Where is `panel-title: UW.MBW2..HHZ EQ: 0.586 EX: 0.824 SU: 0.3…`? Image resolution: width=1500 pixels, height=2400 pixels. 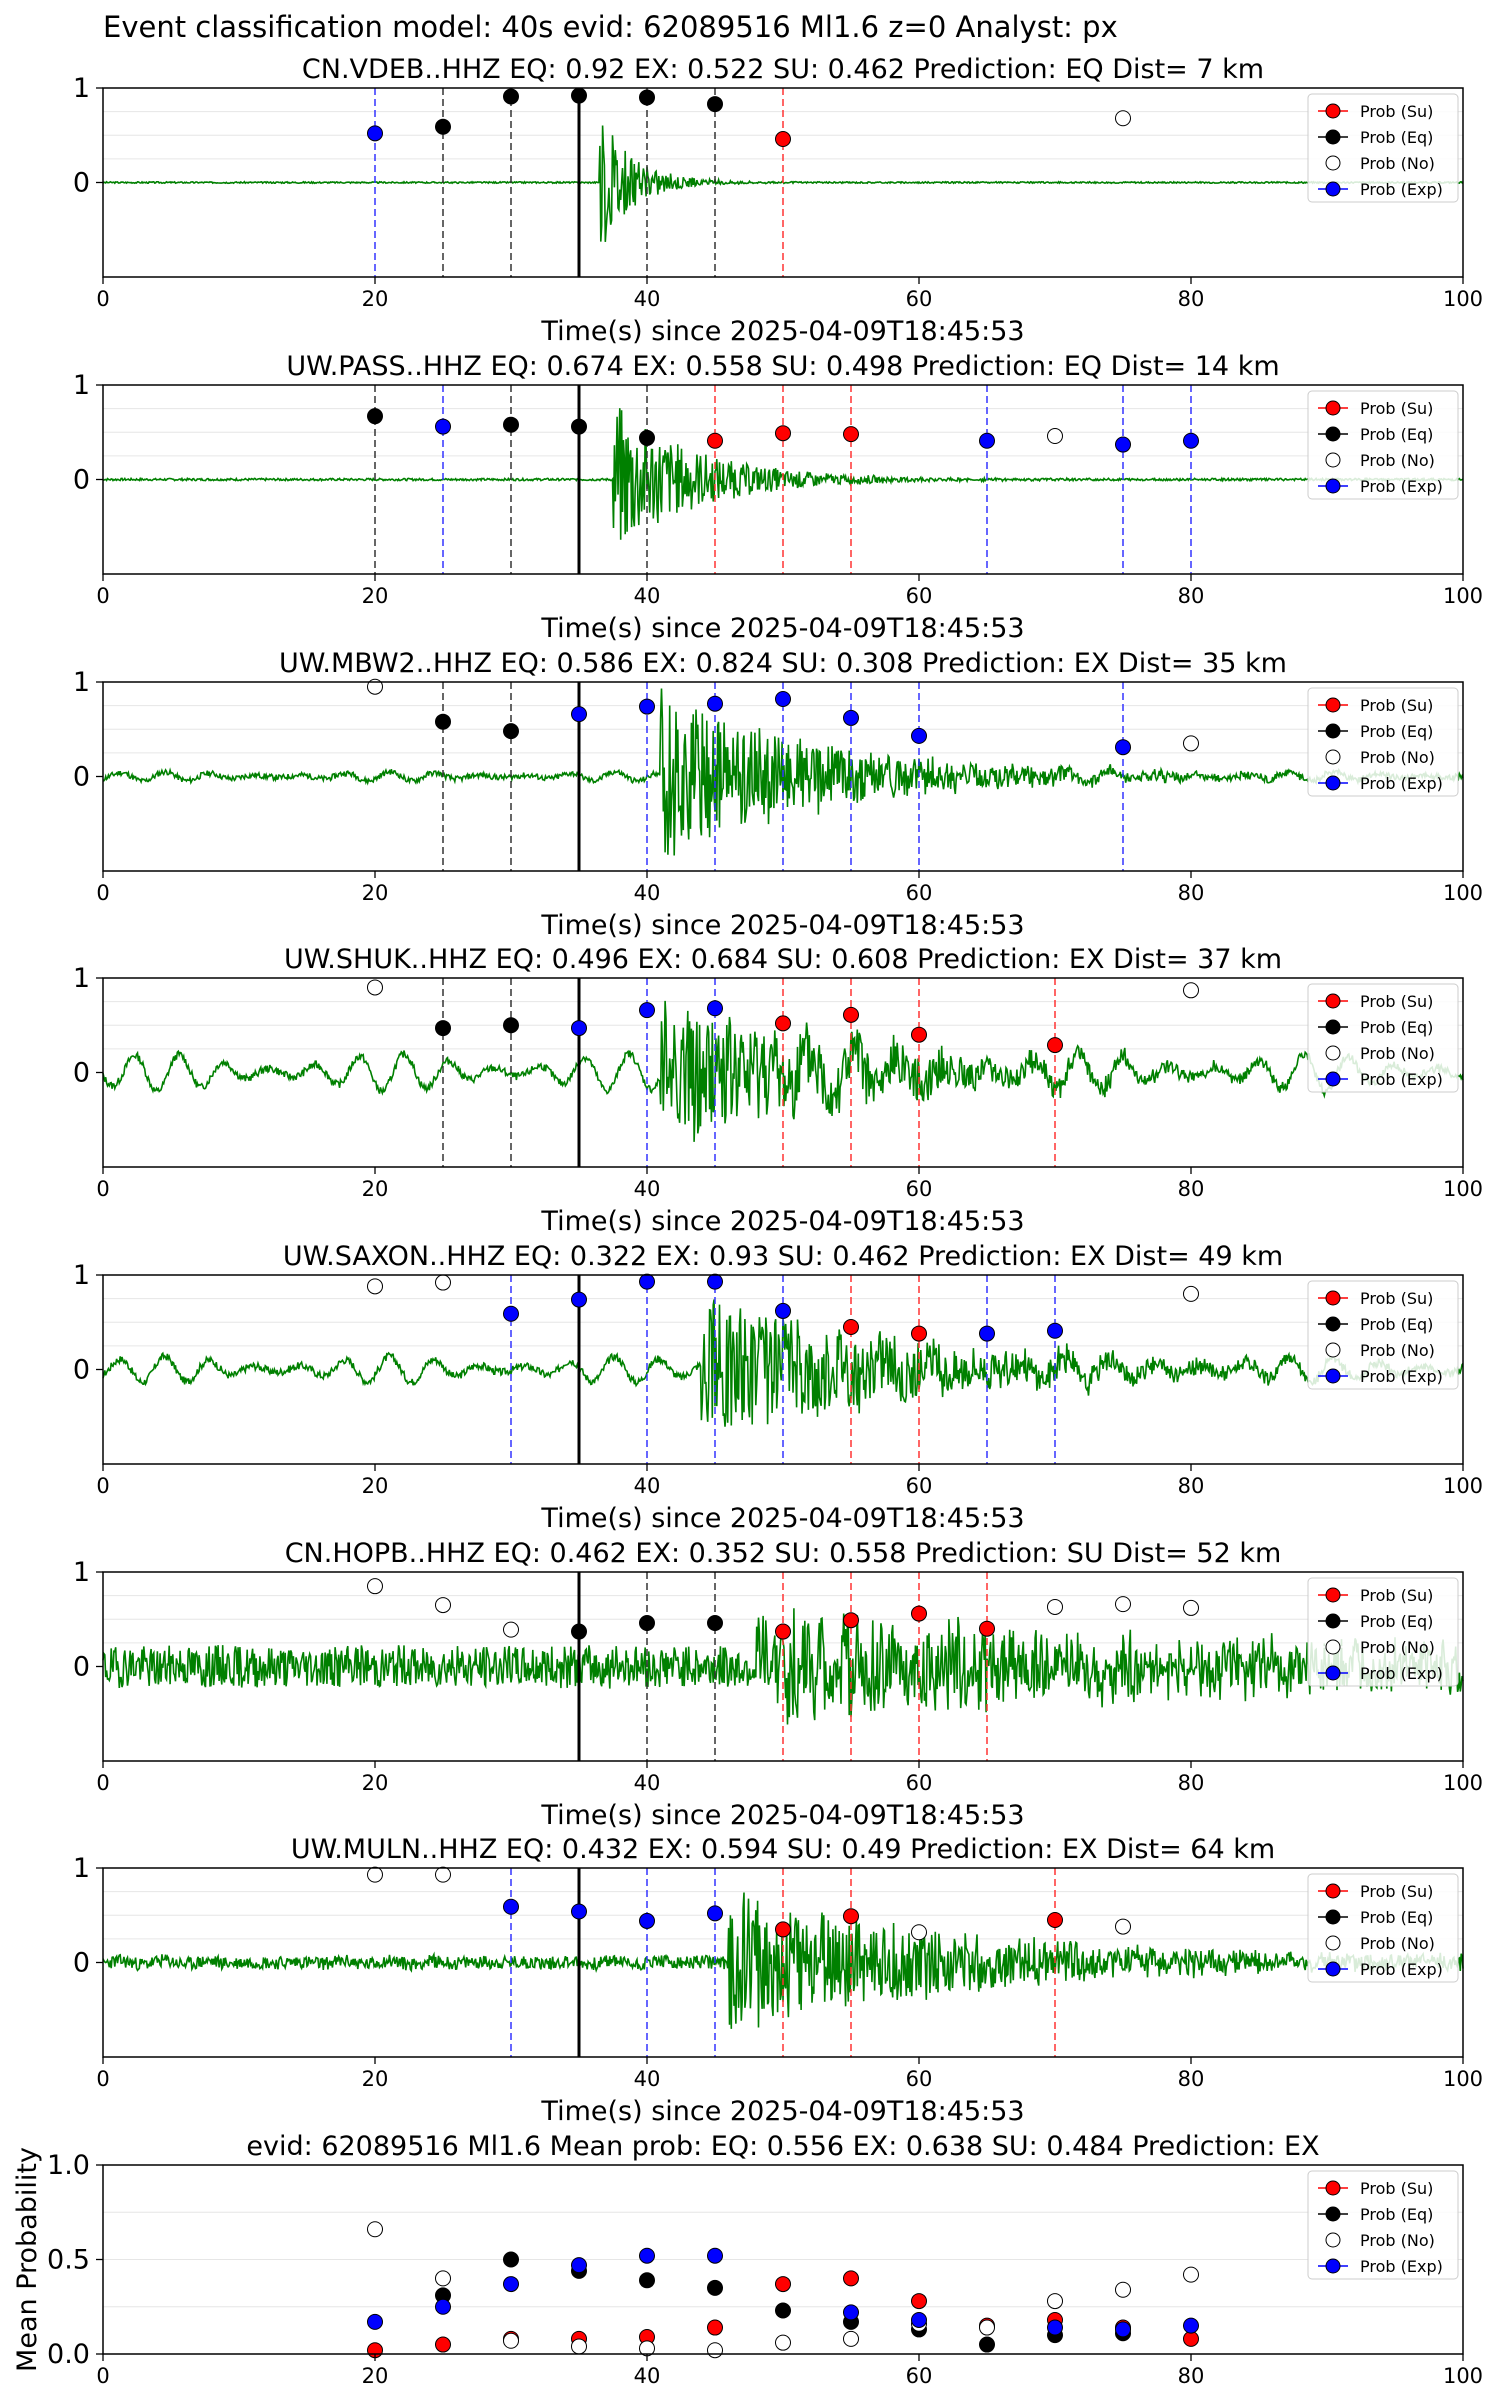 panel-title: UW.MBW2..HHZ EQ: 0.586 EX: 0.824 SU: 0.3… is located at coordinates (783, 663).